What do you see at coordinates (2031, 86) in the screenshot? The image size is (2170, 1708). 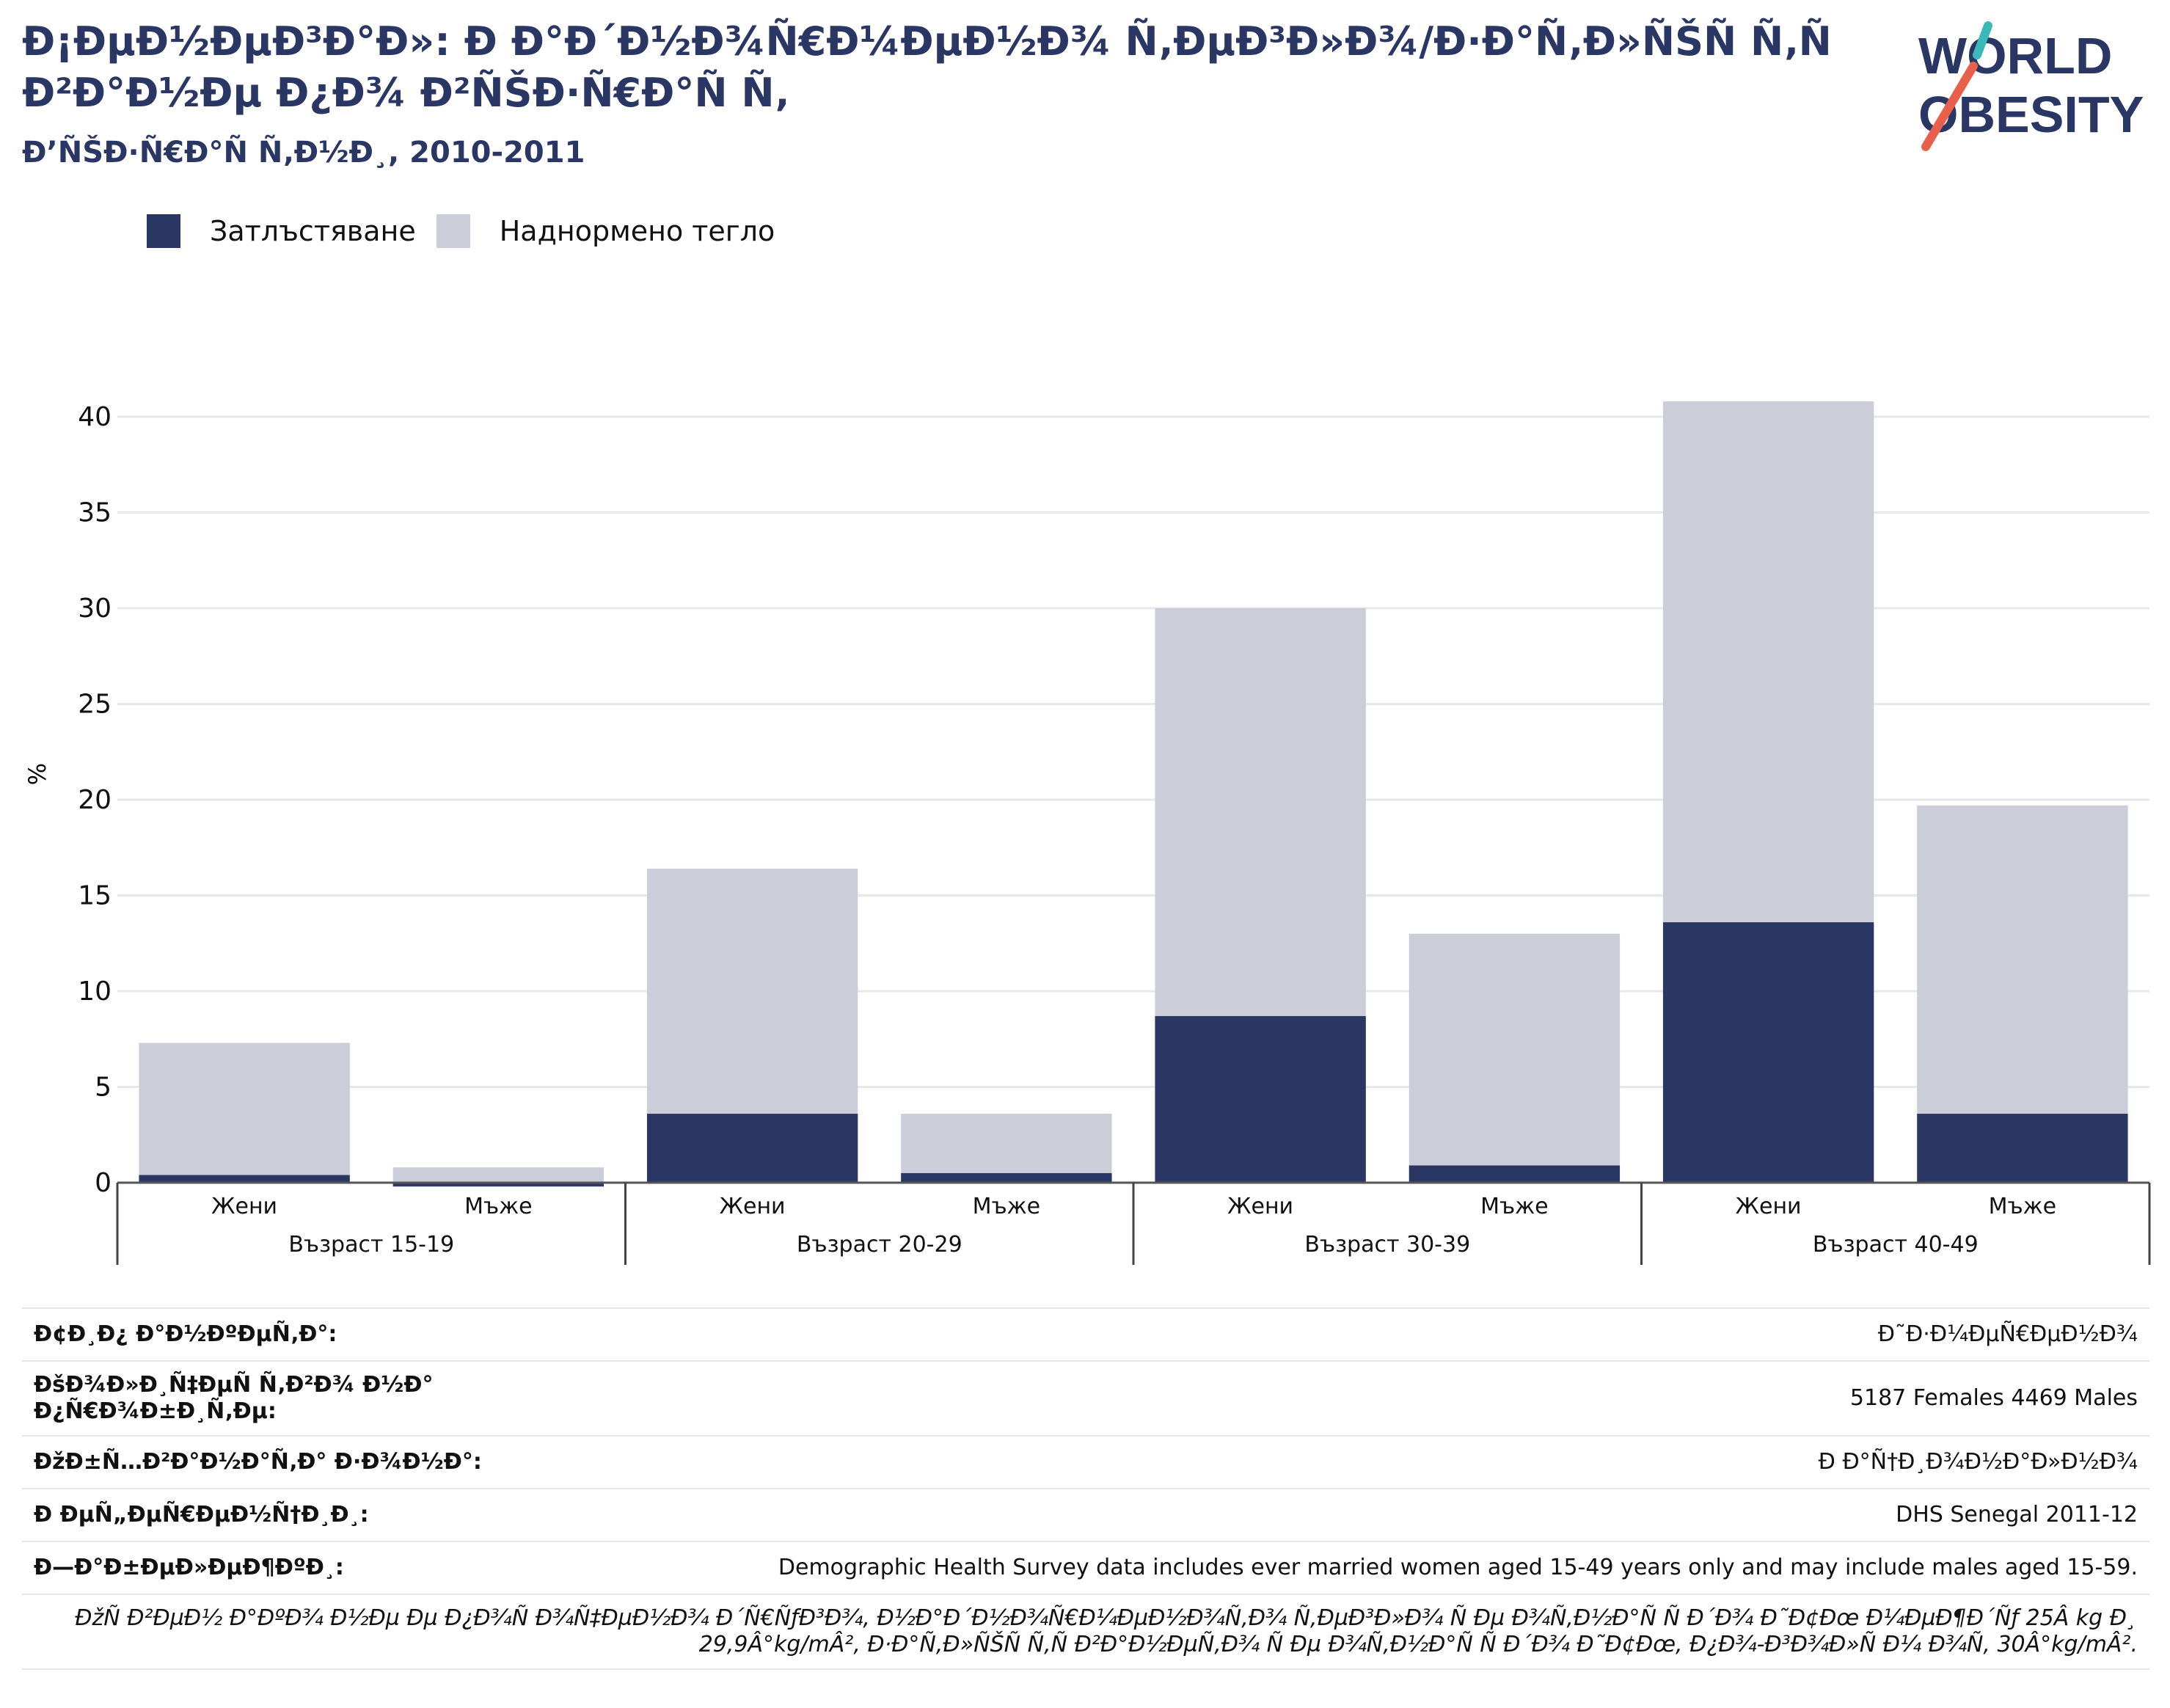 I see `world-obesity-logo: WORLD OBESITY` at bounding box center [2031, 86].